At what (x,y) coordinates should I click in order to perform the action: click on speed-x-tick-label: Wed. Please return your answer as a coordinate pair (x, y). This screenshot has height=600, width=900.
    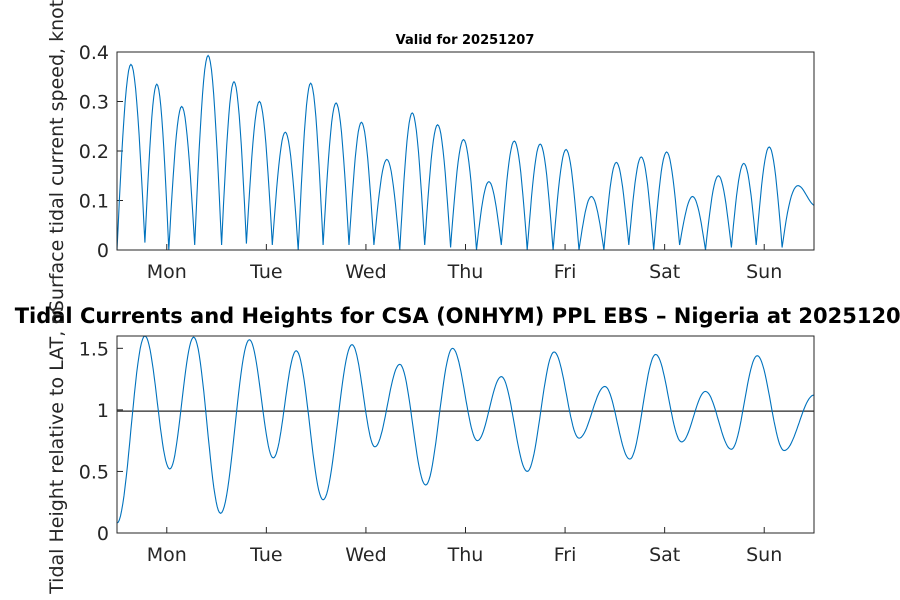
    Looking at the image, I should click on (365, 272).